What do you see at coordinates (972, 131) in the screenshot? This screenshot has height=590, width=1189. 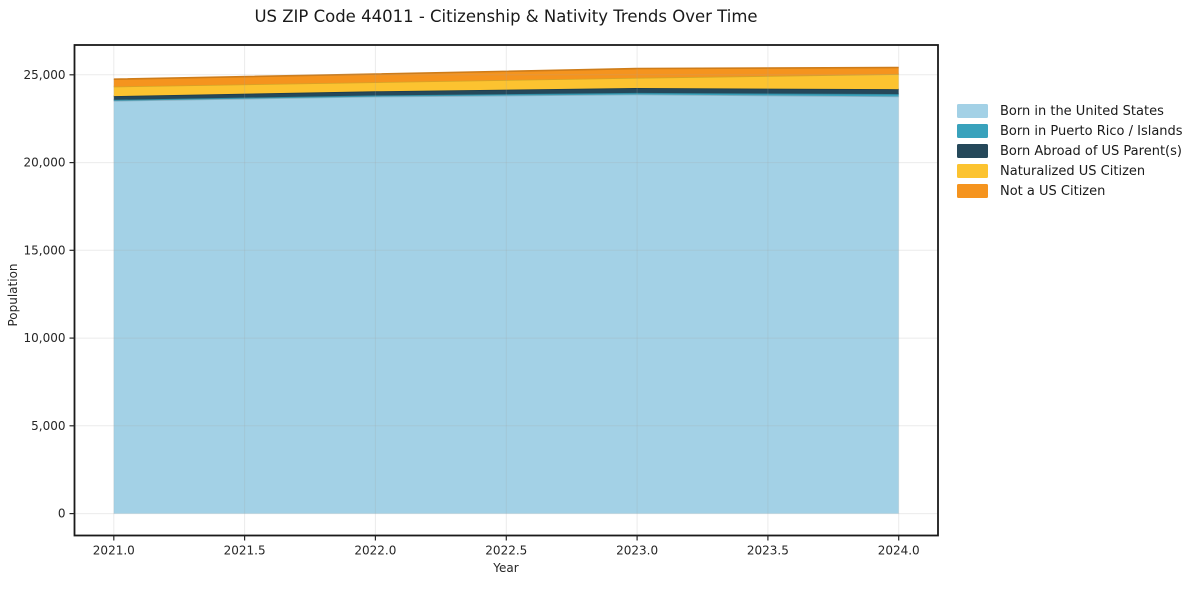 I see `legend-swatch-born-in-puerto-rico-islands` at bounding box center [972, 131].